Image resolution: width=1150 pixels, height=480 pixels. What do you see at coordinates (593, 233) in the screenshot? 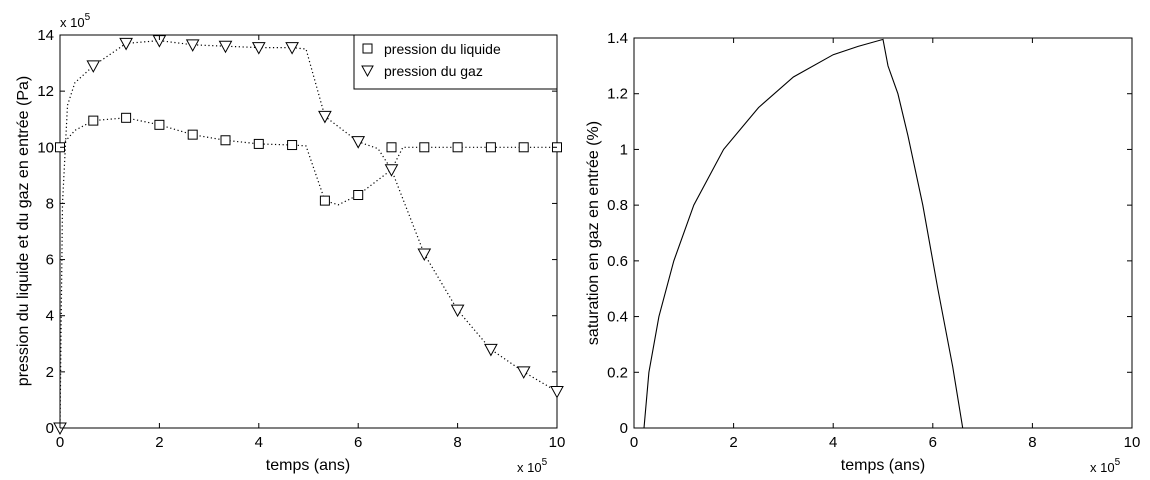
I see `saturation-y-label: saturation en gaz en entrée (%)` at bounding box center [593, 233].